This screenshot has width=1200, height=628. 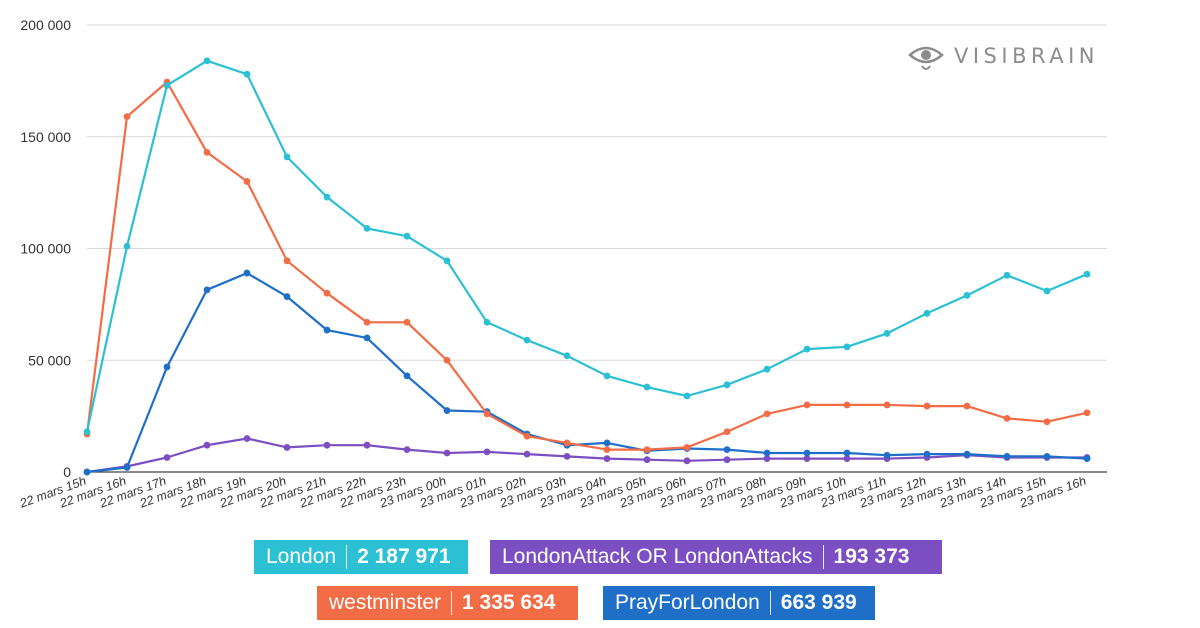 I want to click on legend-total: 1 335 634, so click(x=509, y=602).